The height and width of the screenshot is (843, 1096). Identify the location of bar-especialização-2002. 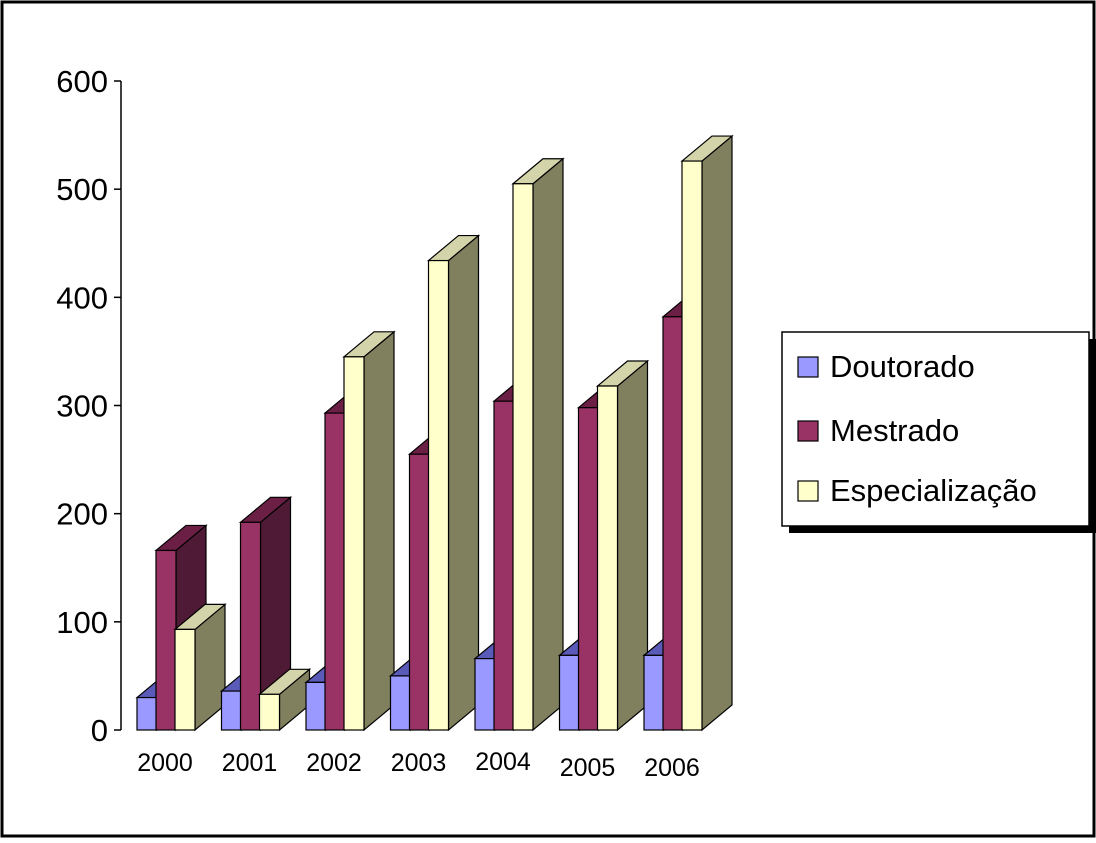
(369, 531).